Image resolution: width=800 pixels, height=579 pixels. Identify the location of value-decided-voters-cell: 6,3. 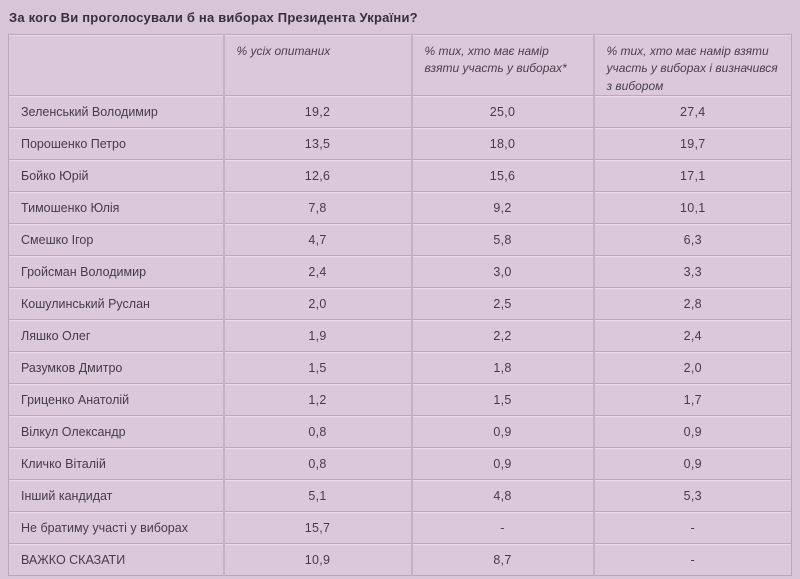
(692, 239).